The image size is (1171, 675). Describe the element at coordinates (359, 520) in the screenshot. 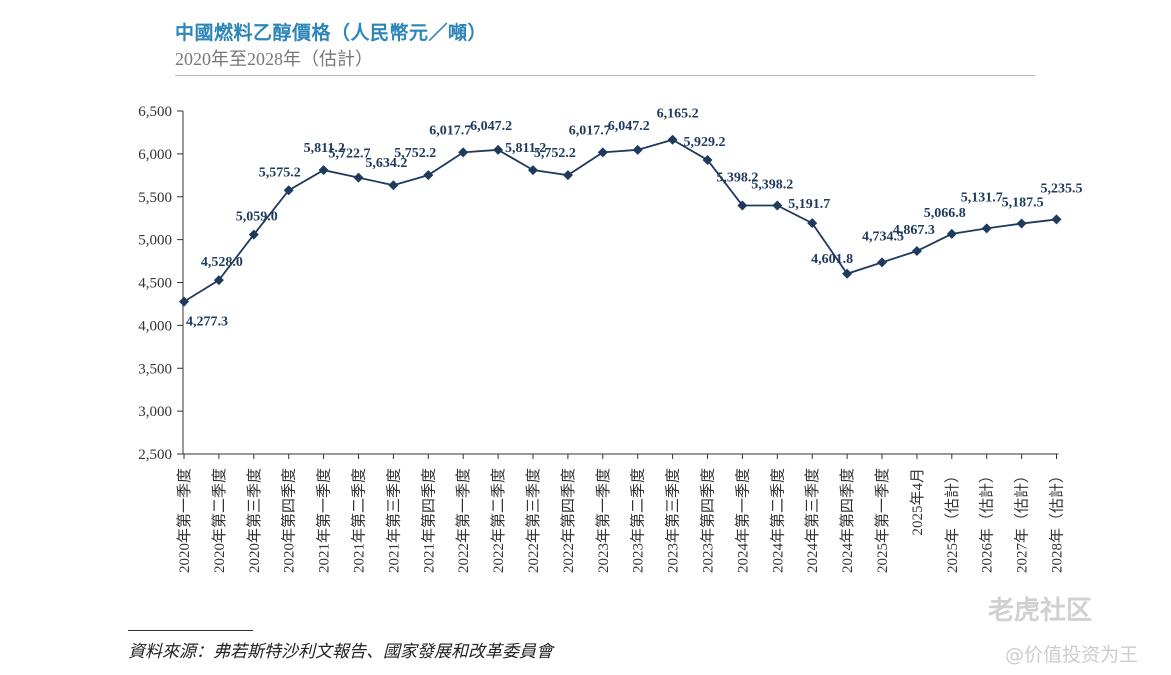

I see `x-tick-label: 2021年第二季度` at that location.